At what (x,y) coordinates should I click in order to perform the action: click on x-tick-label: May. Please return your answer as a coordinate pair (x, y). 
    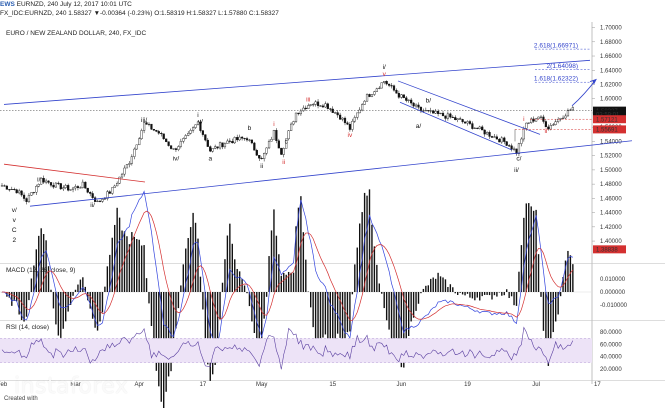
    Looking at the image, I should click on (261, 385).